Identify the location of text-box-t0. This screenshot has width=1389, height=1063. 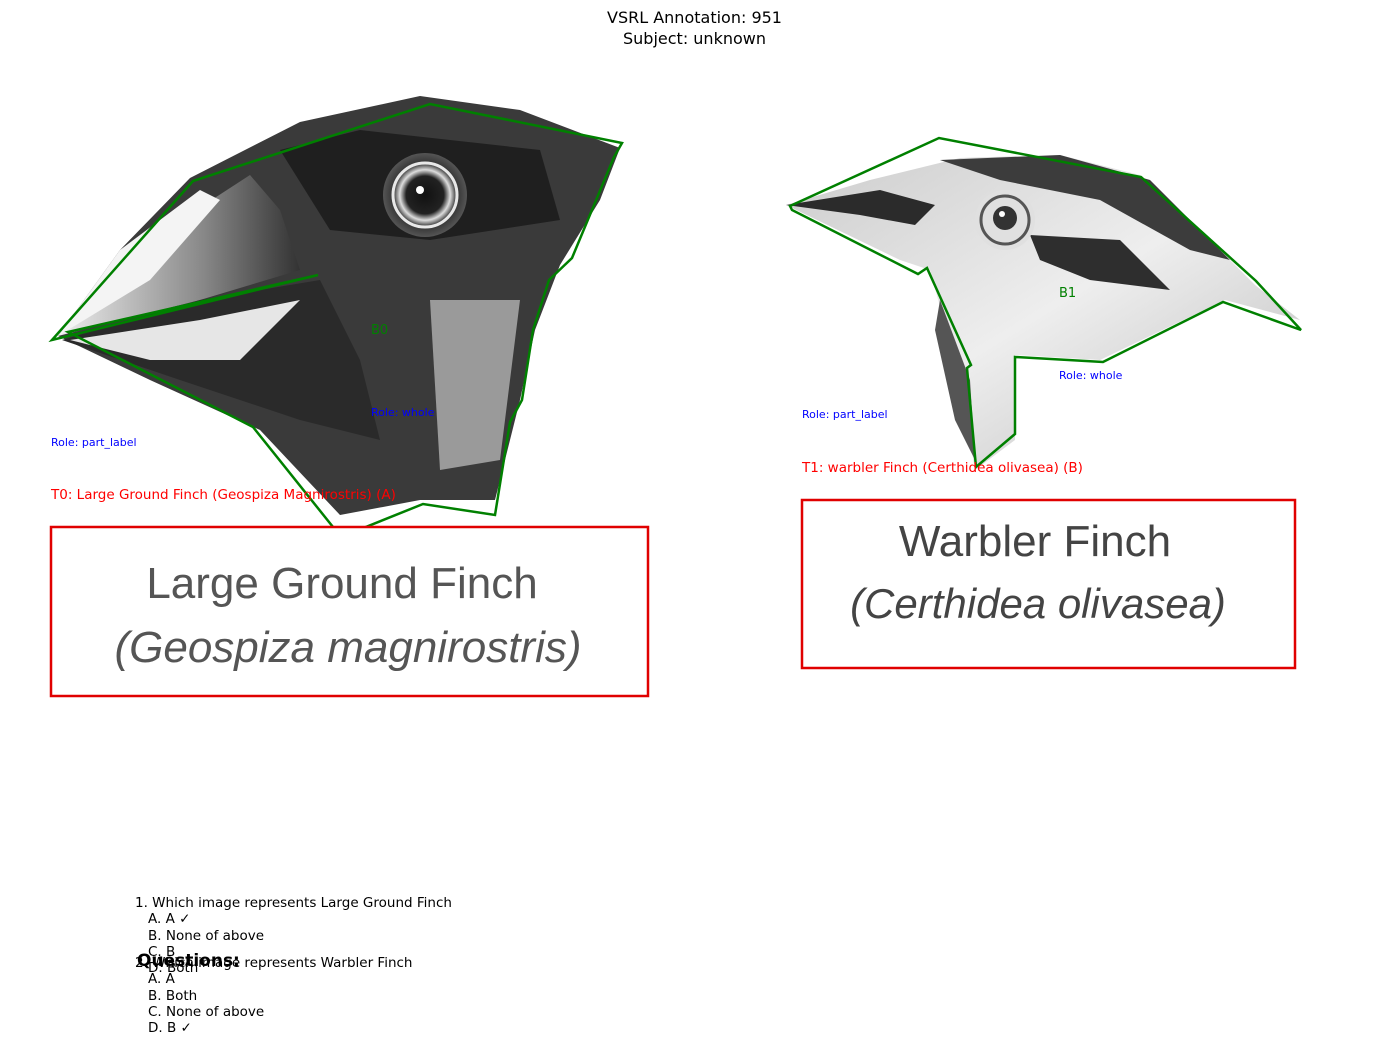
(349, 611).